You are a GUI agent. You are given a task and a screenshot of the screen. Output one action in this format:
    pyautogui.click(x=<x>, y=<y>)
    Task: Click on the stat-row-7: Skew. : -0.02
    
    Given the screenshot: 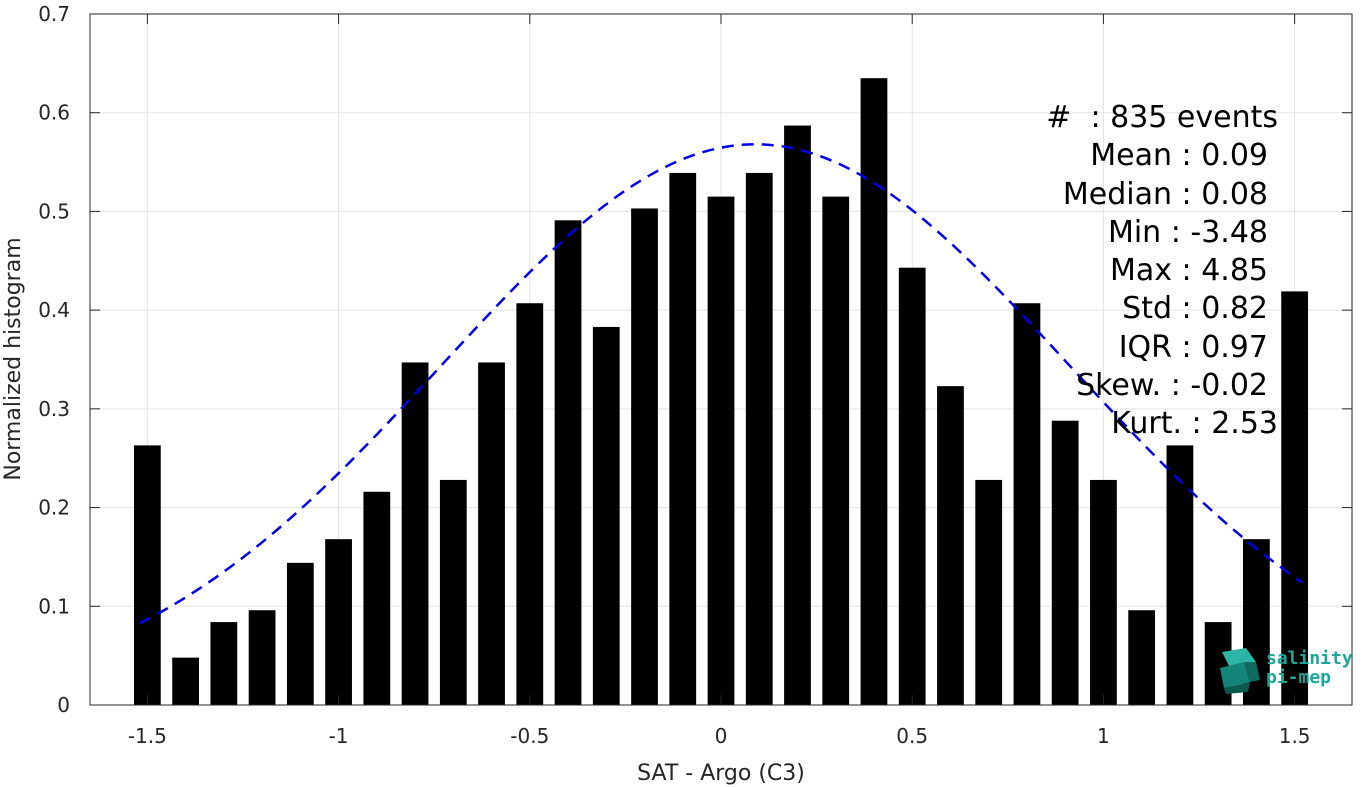 What is the action you would take?
    pyautogui.click(x=1172, y=386)
    